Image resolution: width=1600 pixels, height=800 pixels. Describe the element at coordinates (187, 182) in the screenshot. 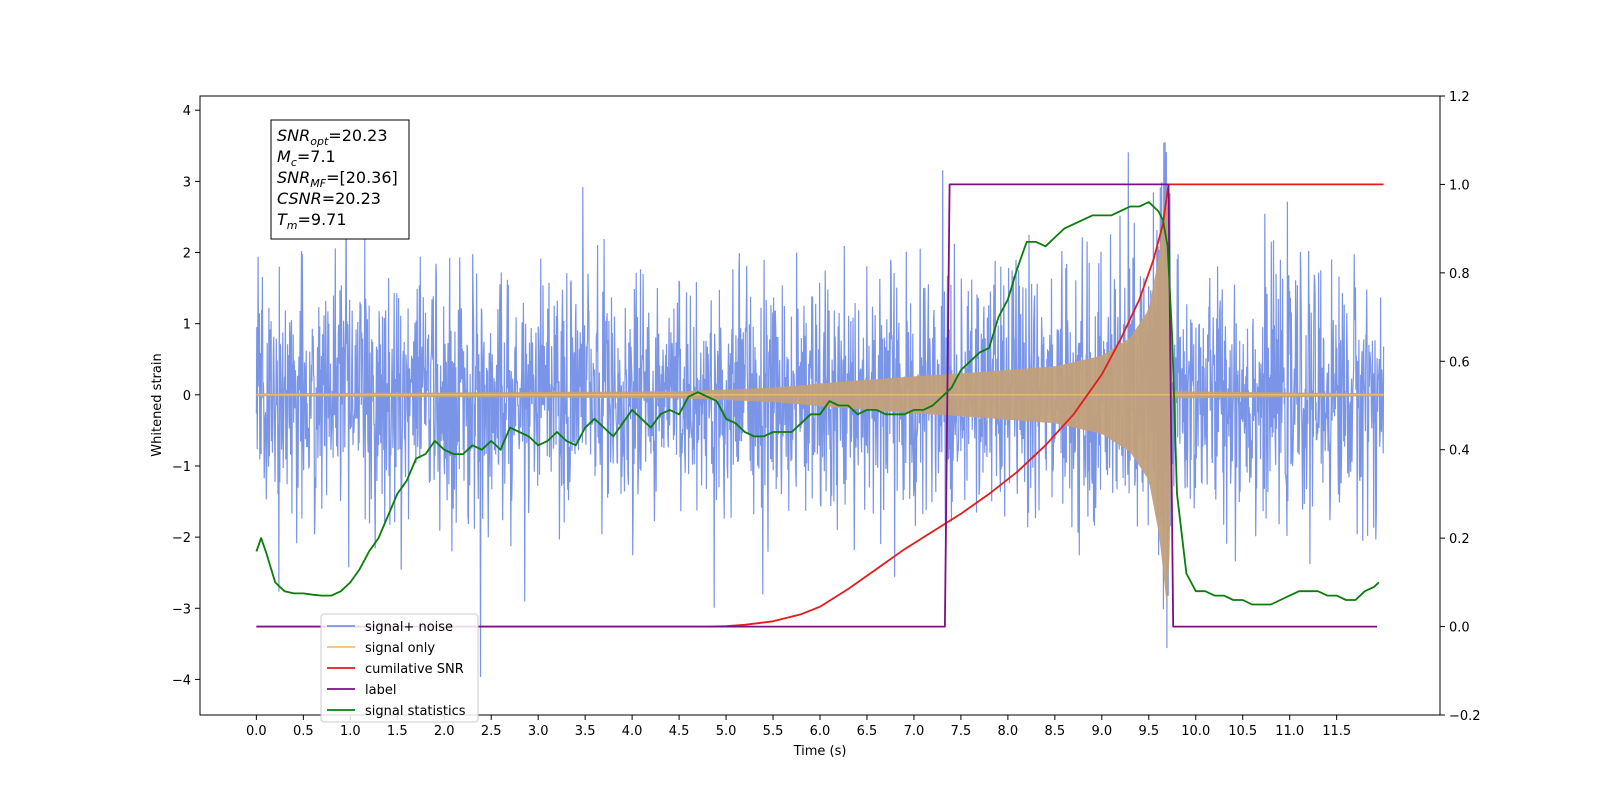

I see `y-tick-label: 3` at that location.